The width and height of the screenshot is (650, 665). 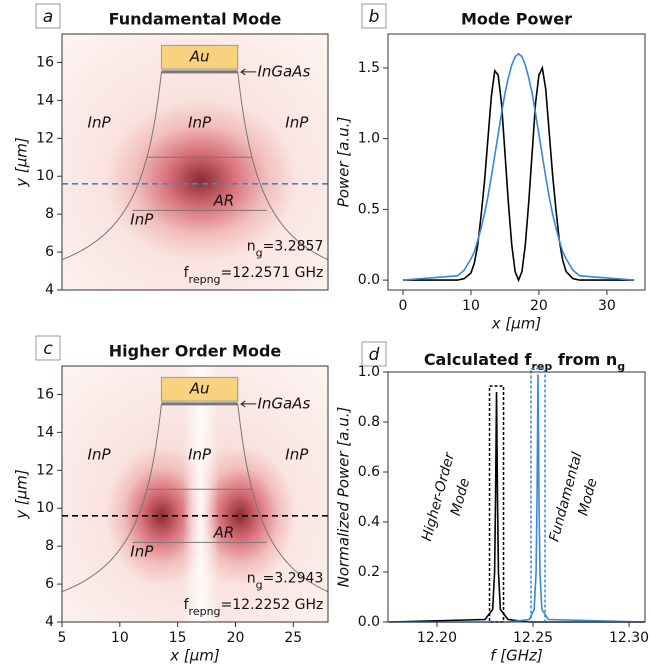 I want to click on y-tick-label: 0.5, so click(x=369, y=209).